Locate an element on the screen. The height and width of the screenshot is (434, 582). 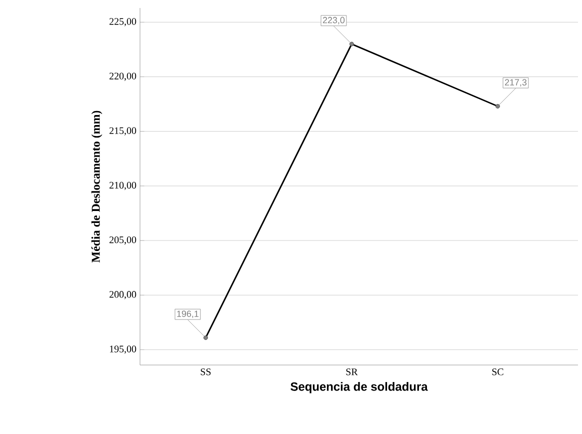
y-tick-label: 220,00 is located at coordinates (123, 76).